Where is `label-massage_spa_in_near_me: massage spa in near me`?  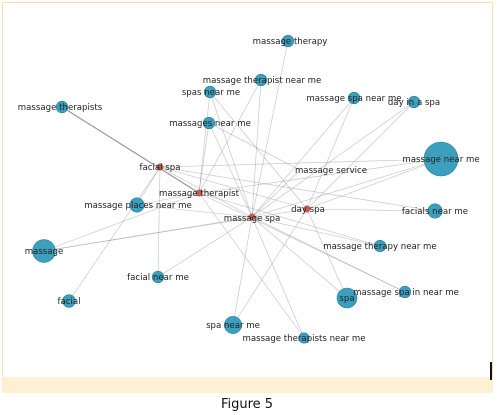 label-massage_spa_in_near_me: massage spa in near me is located at coordinates (406, 293).